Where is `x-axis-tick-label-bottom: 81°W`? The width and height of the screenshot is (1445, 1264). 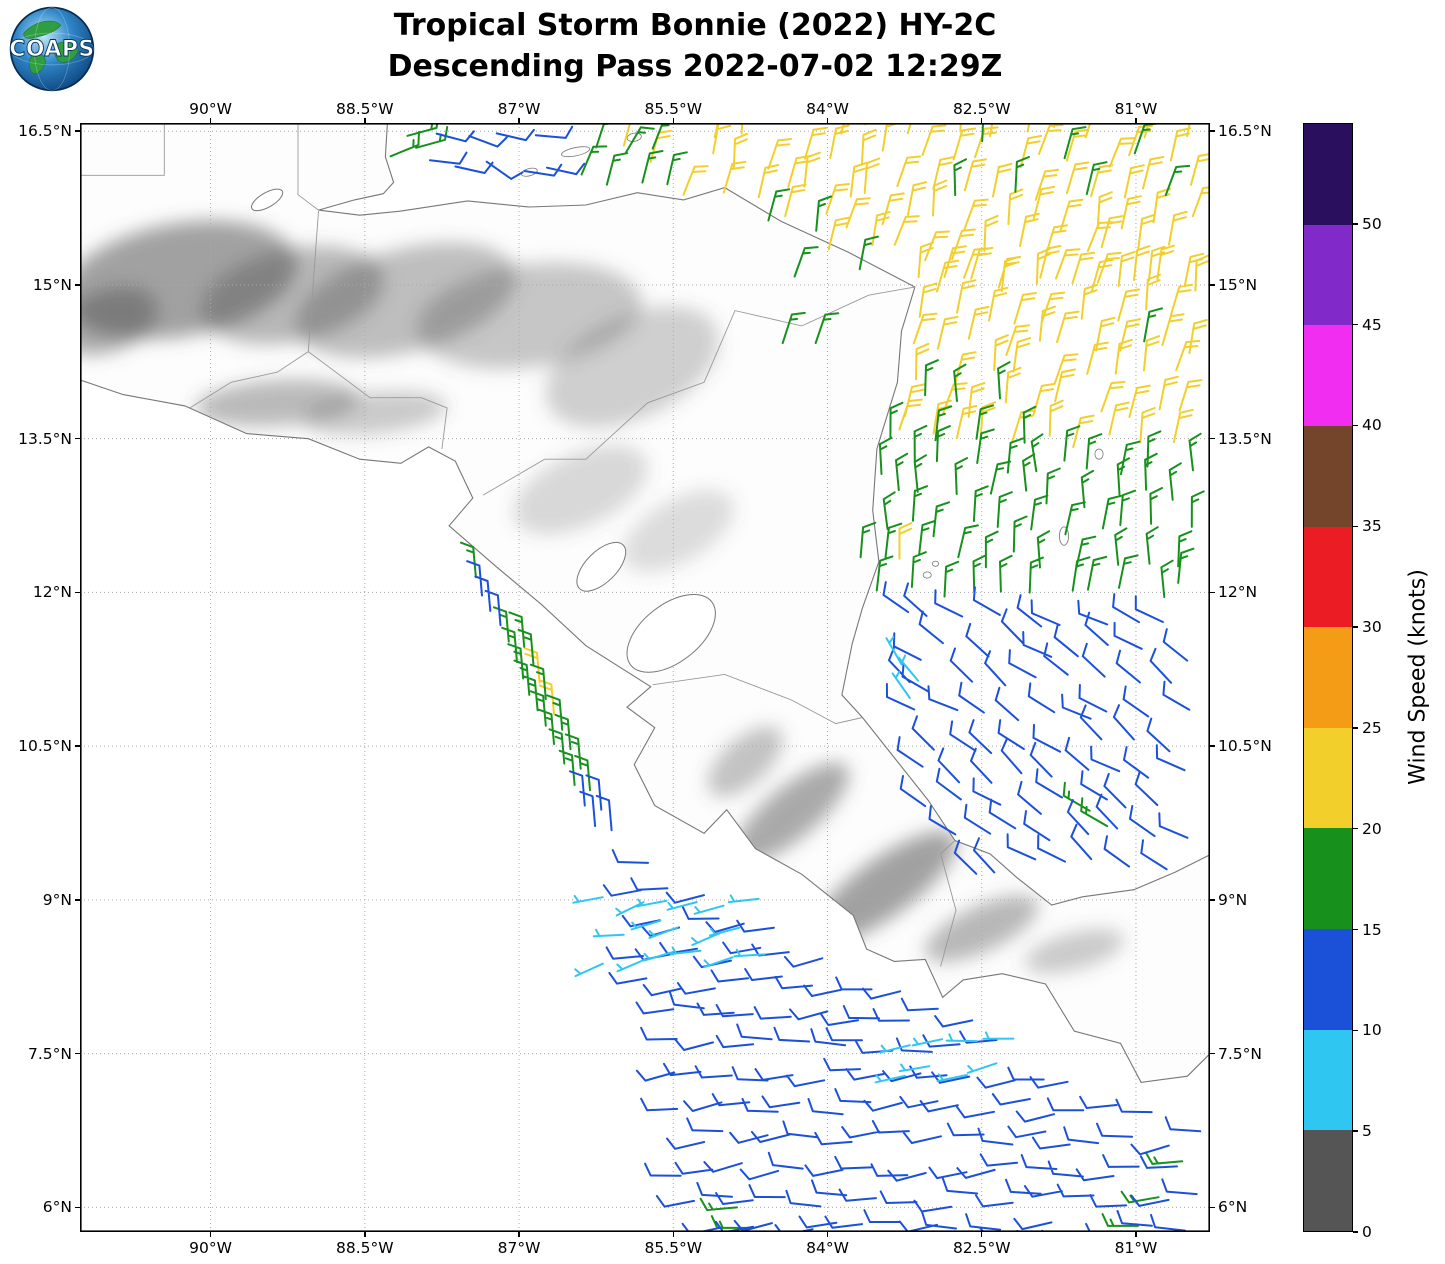
x-axis-tick-label-bottom: 81°W is located at coordinates (1136, 1248).